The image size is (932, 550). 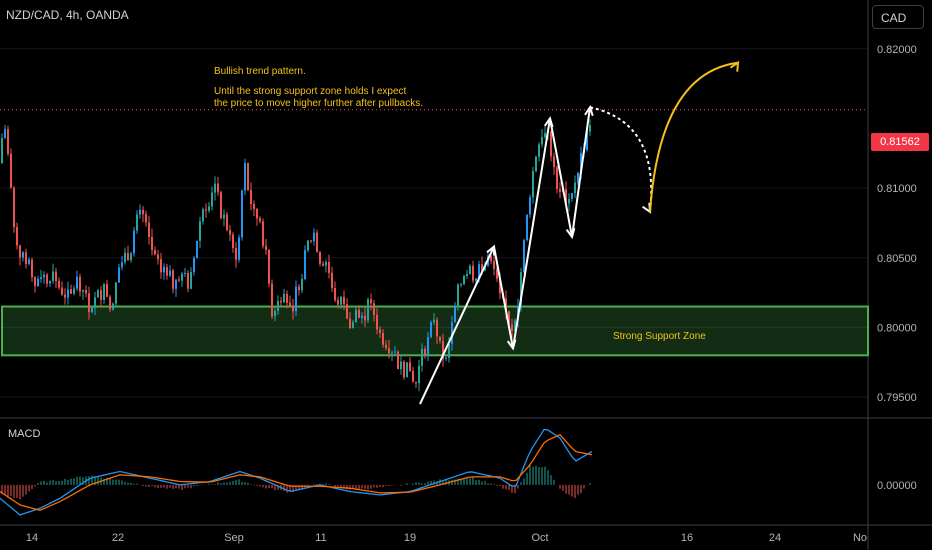 I want to click on y-tick-label: 0.80500, so click(x=897, y=259).